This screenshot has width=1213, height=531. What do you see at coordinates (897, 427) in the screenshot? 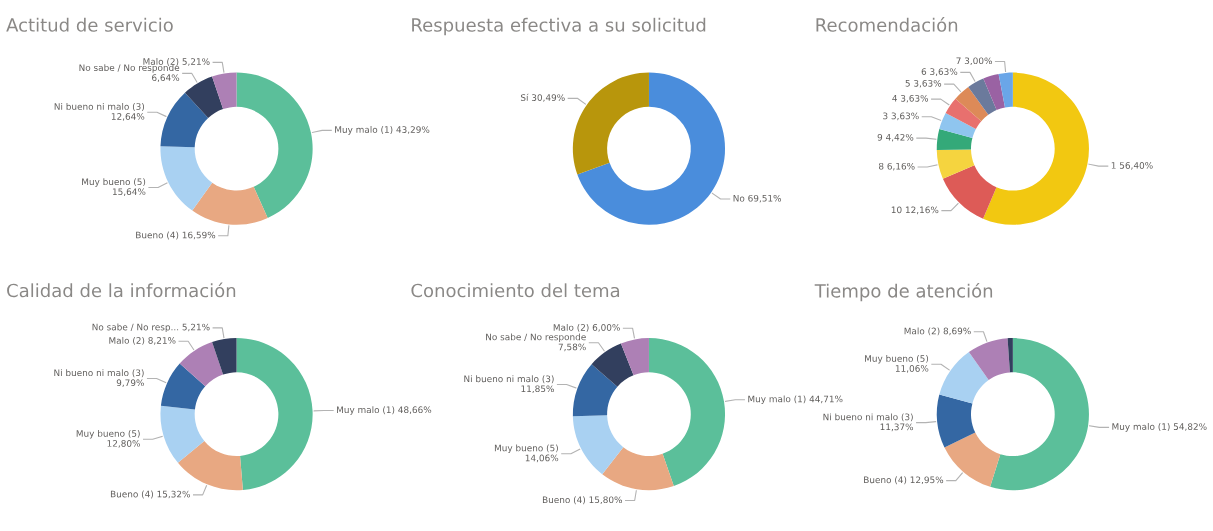
I see `data-label: 11,37%` at bounding box center [897, 427].